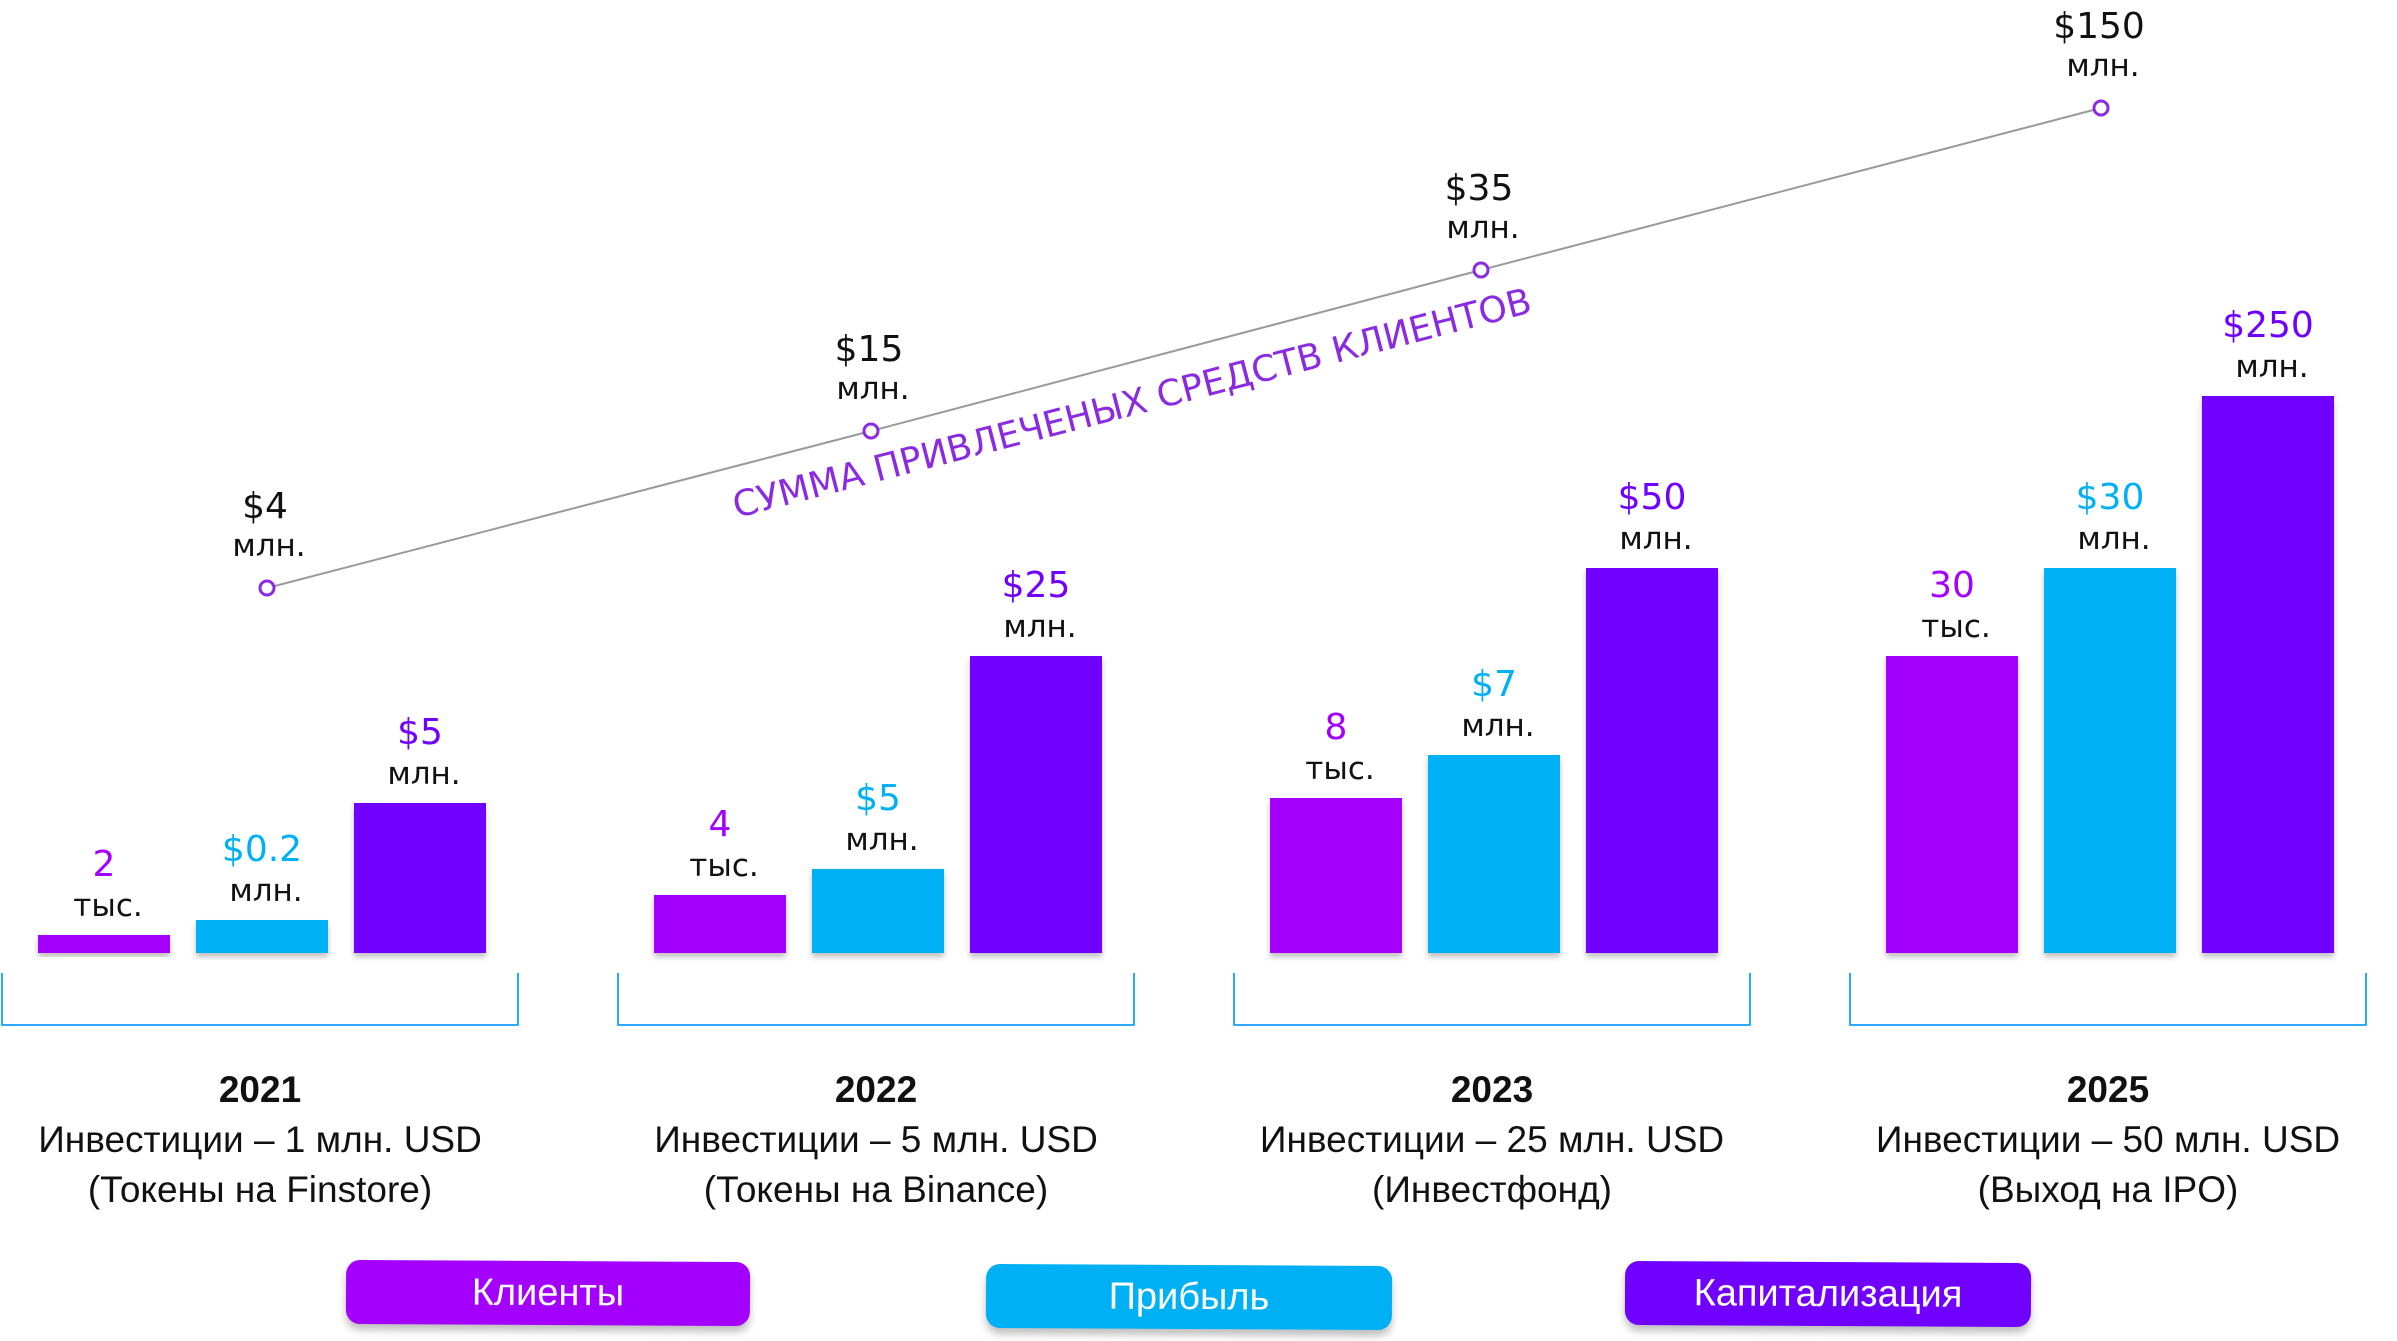  Describe the element at coordinates (1189, 1297) in the screenshot. I see `legend-item-profit: Прибыль` at that location.